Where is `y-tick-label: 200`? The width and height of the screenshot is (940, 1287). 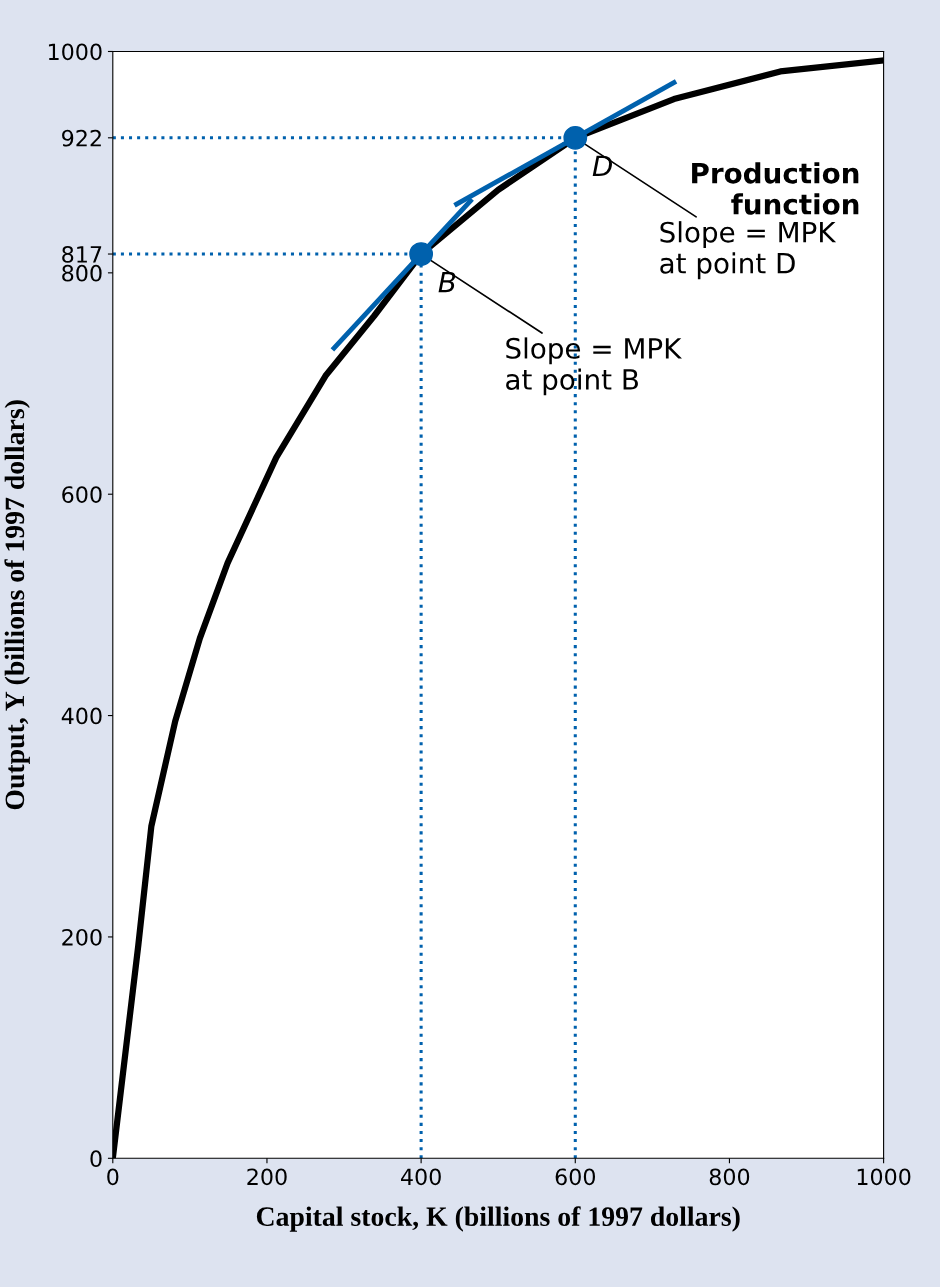
y-tick-label: 200 is located at coordinates (82, 937).